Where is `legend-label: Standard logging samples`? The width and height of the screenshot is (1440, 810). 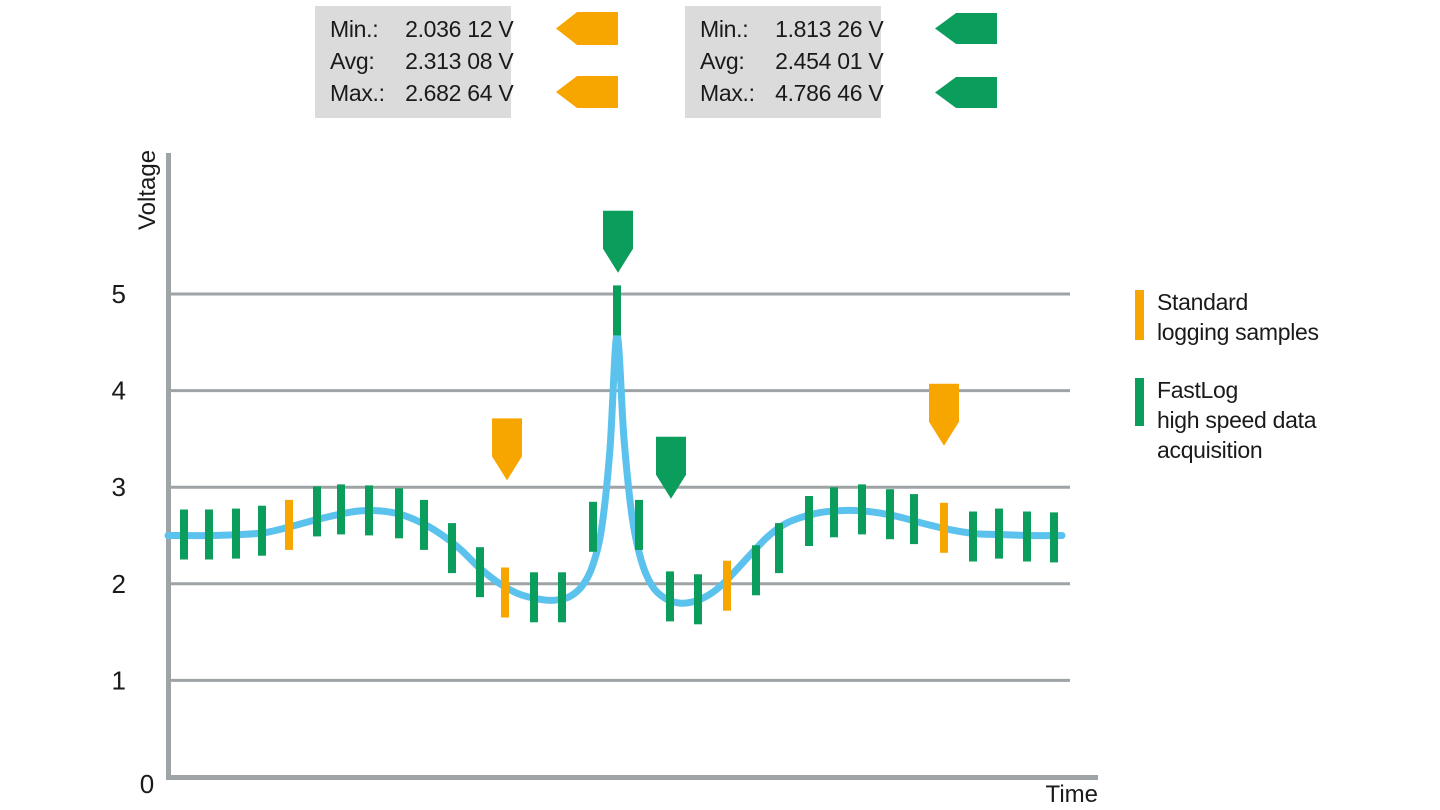
legend-label: Standard logging samples is located at coordinates (1238, 317).